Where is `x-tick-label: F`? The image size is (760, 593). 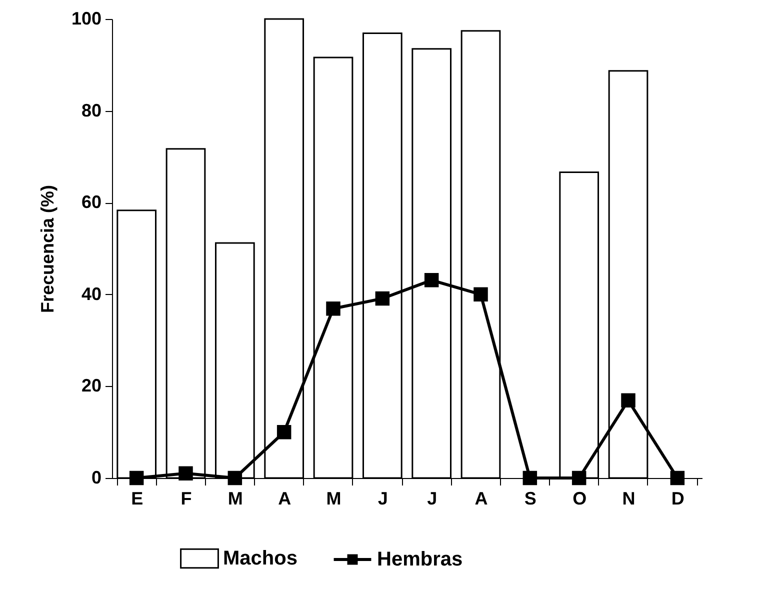
x-tick-label: F is located at coordinates (186, 498).